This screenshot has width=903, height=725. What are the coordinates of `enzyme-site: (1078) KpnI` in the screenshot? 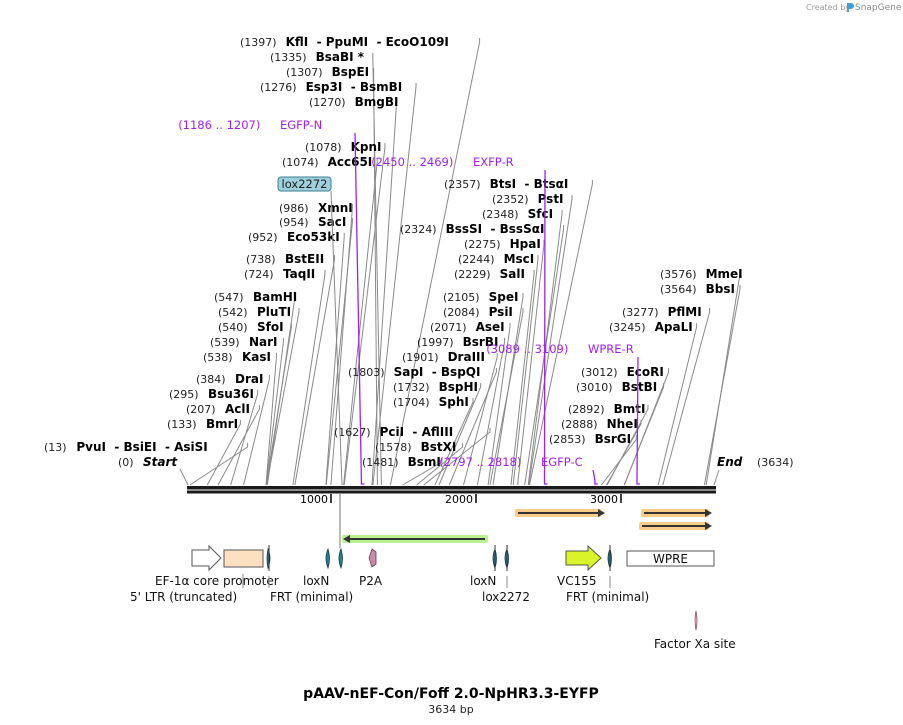 It's located at (343, 147).